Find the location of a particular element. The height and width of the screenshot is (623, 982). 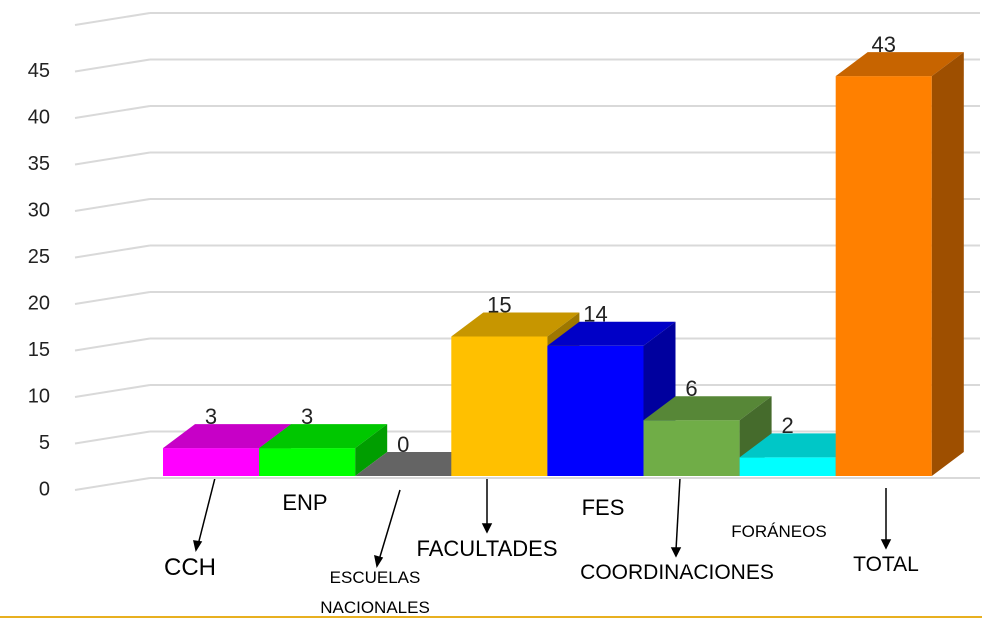

category-label: FACULTADES is located at coordinates (487, 548).